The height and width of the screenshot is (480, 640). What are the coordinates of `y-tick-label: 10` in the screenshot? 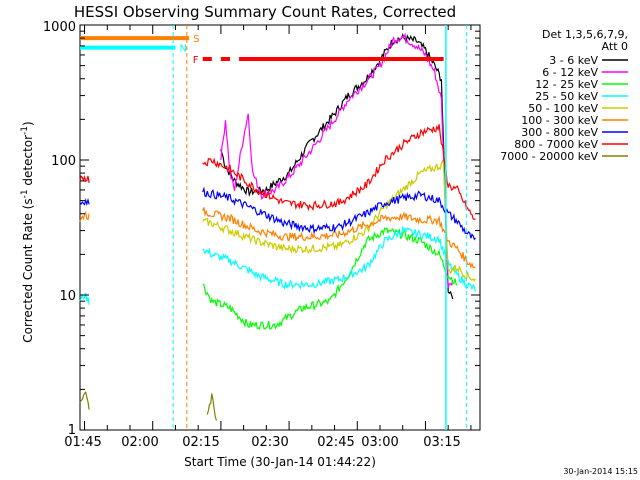 It's located at (67, 296).